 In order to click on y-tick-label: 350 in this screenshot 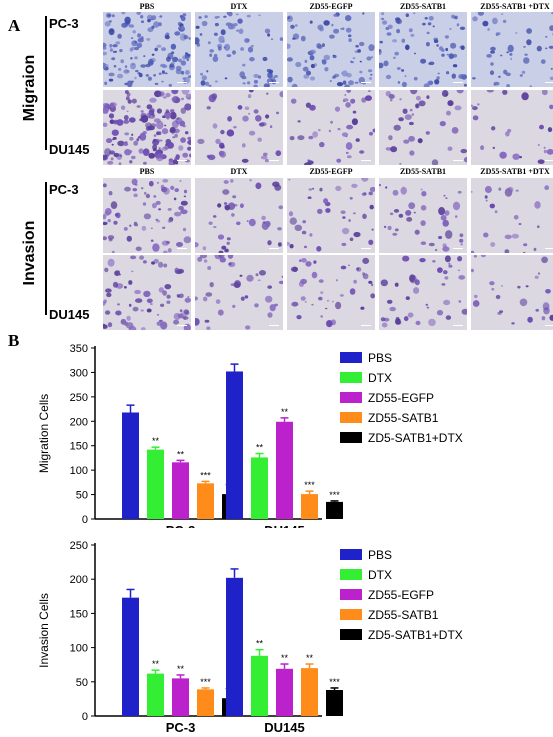, I will do `click(79, 349)`.